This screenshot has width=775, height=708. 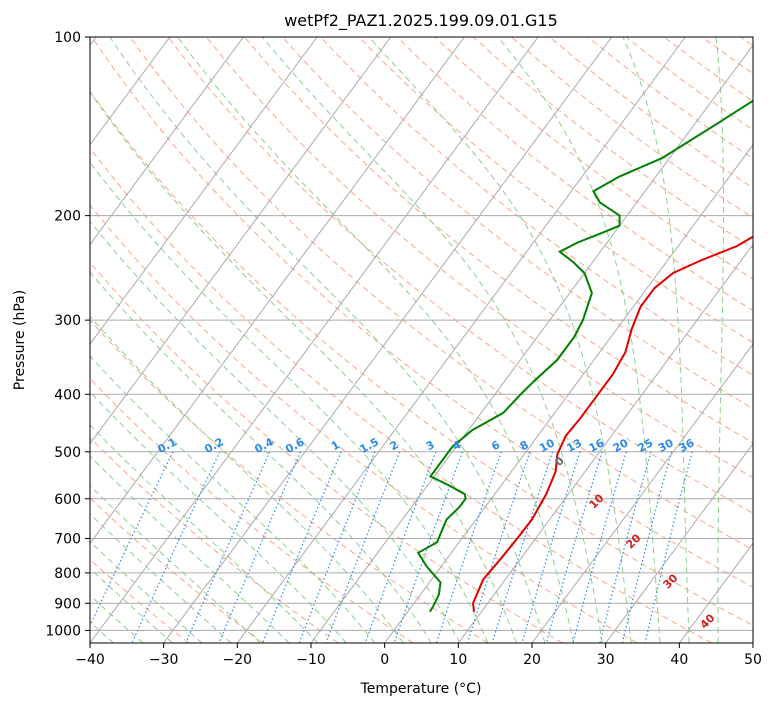 What do you see at coordinates (597, 445) in the screenshot?
I see `mixing-ratio-label: 16` at bounding box center [597, 445].